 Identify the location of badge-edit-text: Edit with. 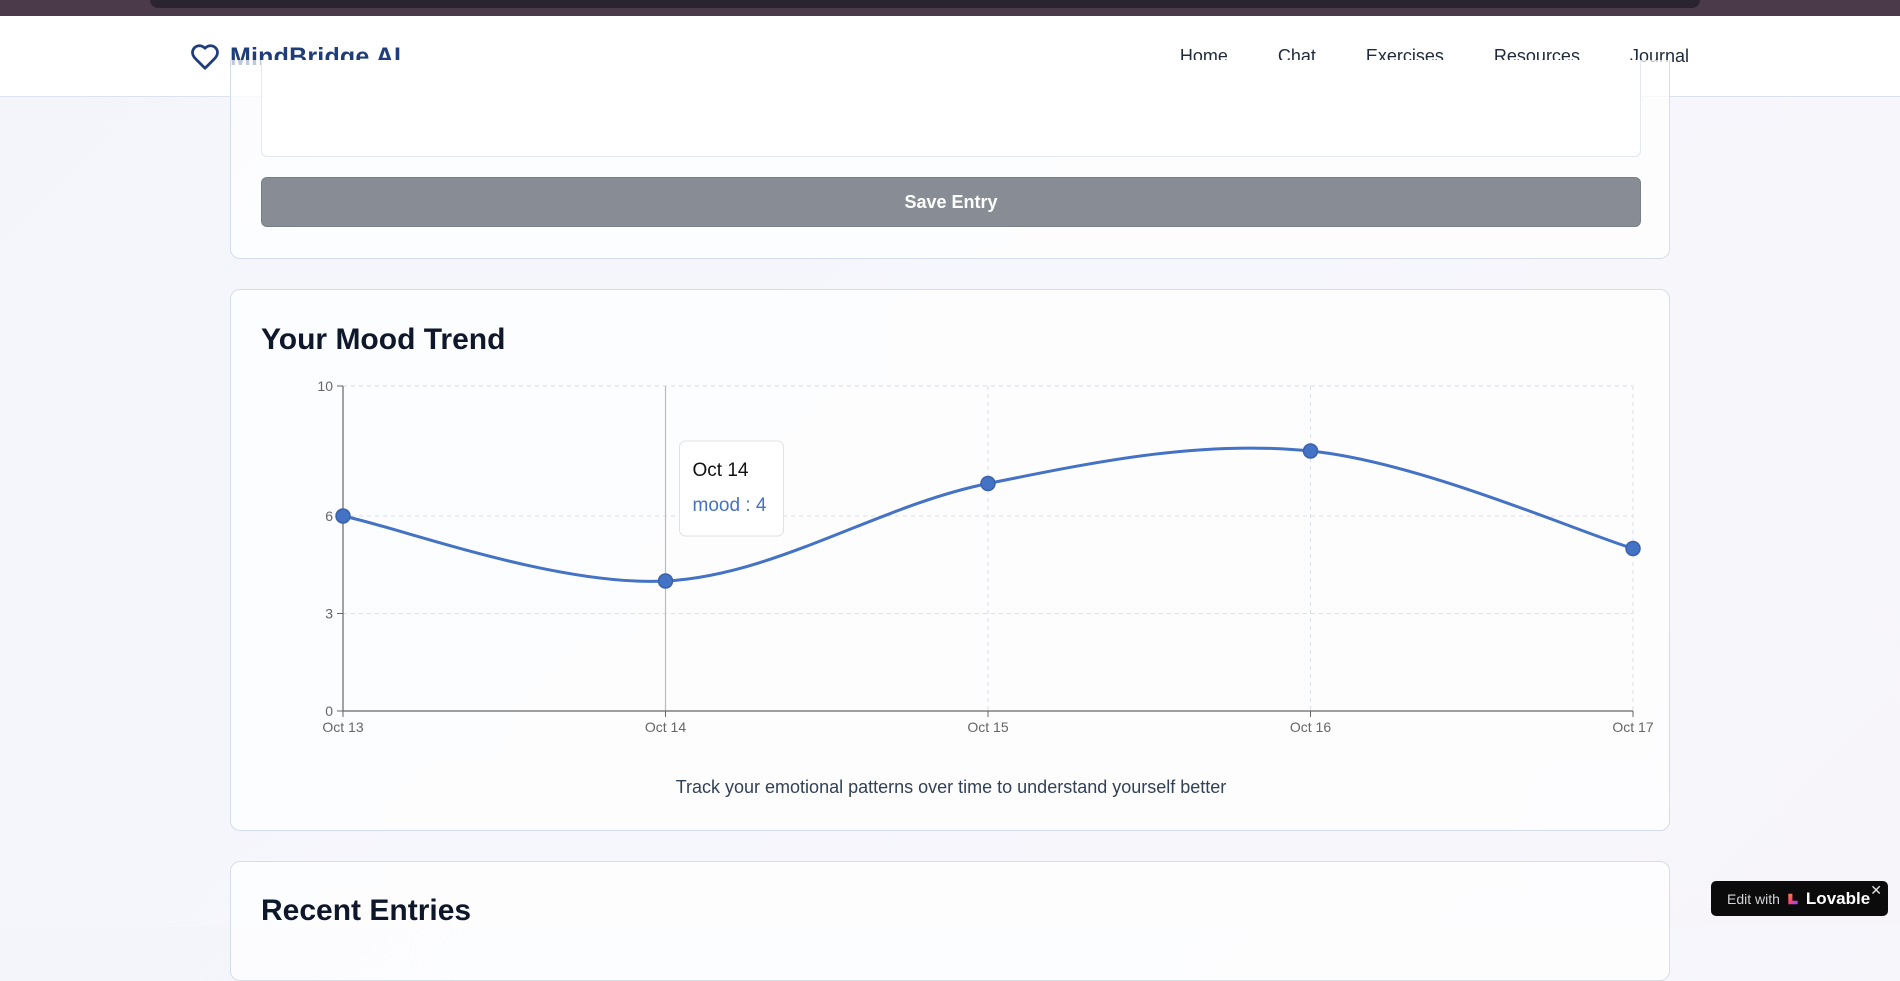
(1753, 898).